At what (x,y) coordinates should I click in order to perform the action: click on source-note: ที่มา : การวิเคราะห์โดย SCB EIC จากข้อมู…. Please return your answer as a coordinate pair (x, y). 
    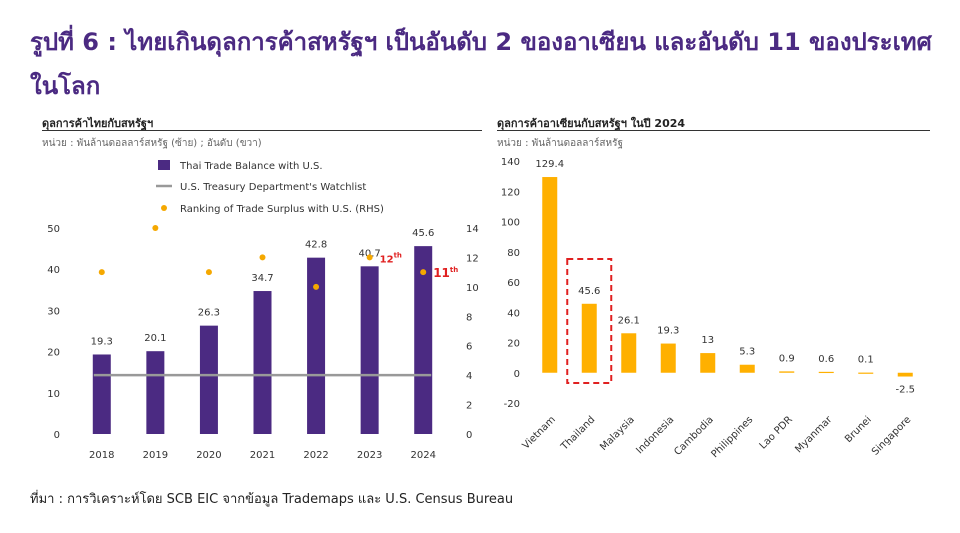
    Looking at the image, I should click on (272, 499).